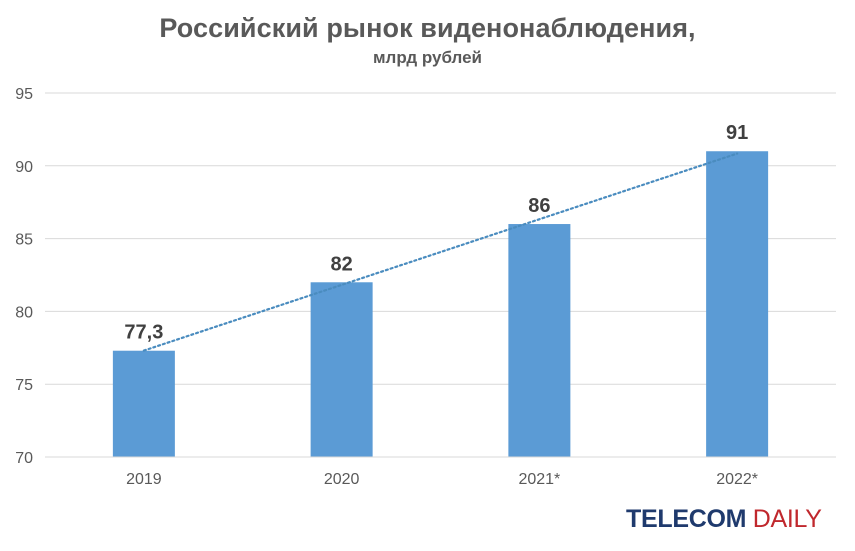  What do you see at coordinates (143, 333) in the screenshot?
I see `data-label: 77,3` at bounding box center [143, 333].